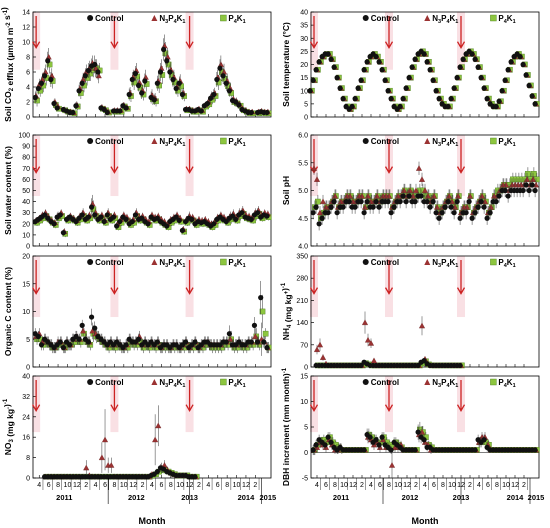 The image size is (550, 528). What do you see at coordinates (286, 426) in the screenshot?
I see `y-axis-label: DBH increment (mm month)-1` at bounding box center [286, 426].